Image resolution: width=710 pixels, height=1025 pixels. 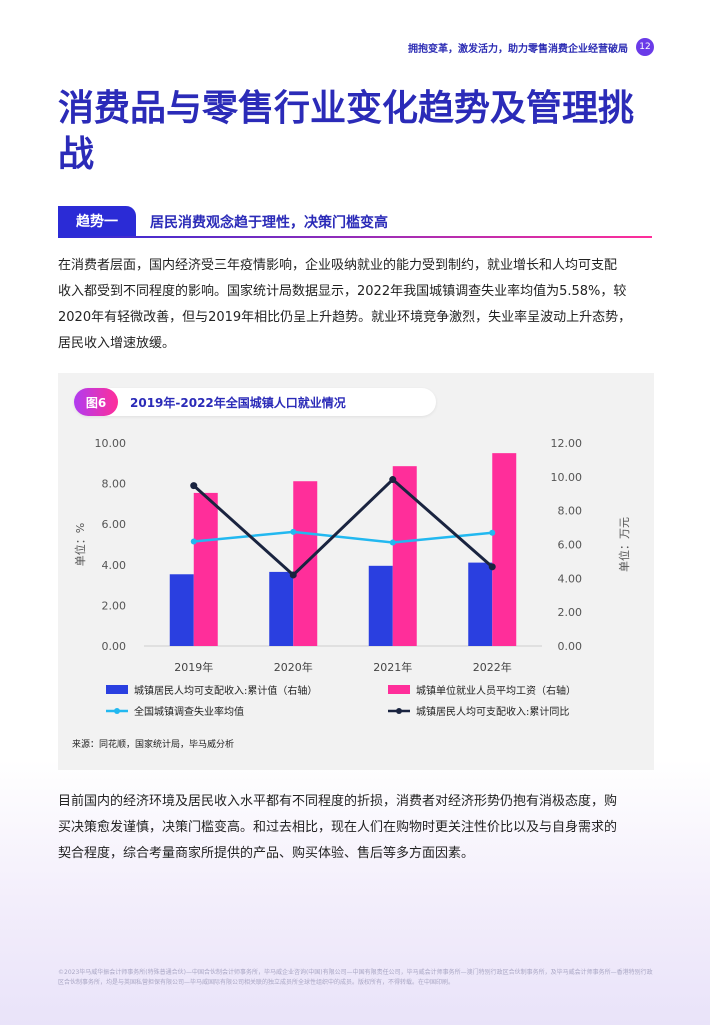 I want to click on x-tick-label: 2020年, so click(x=293, y=667).